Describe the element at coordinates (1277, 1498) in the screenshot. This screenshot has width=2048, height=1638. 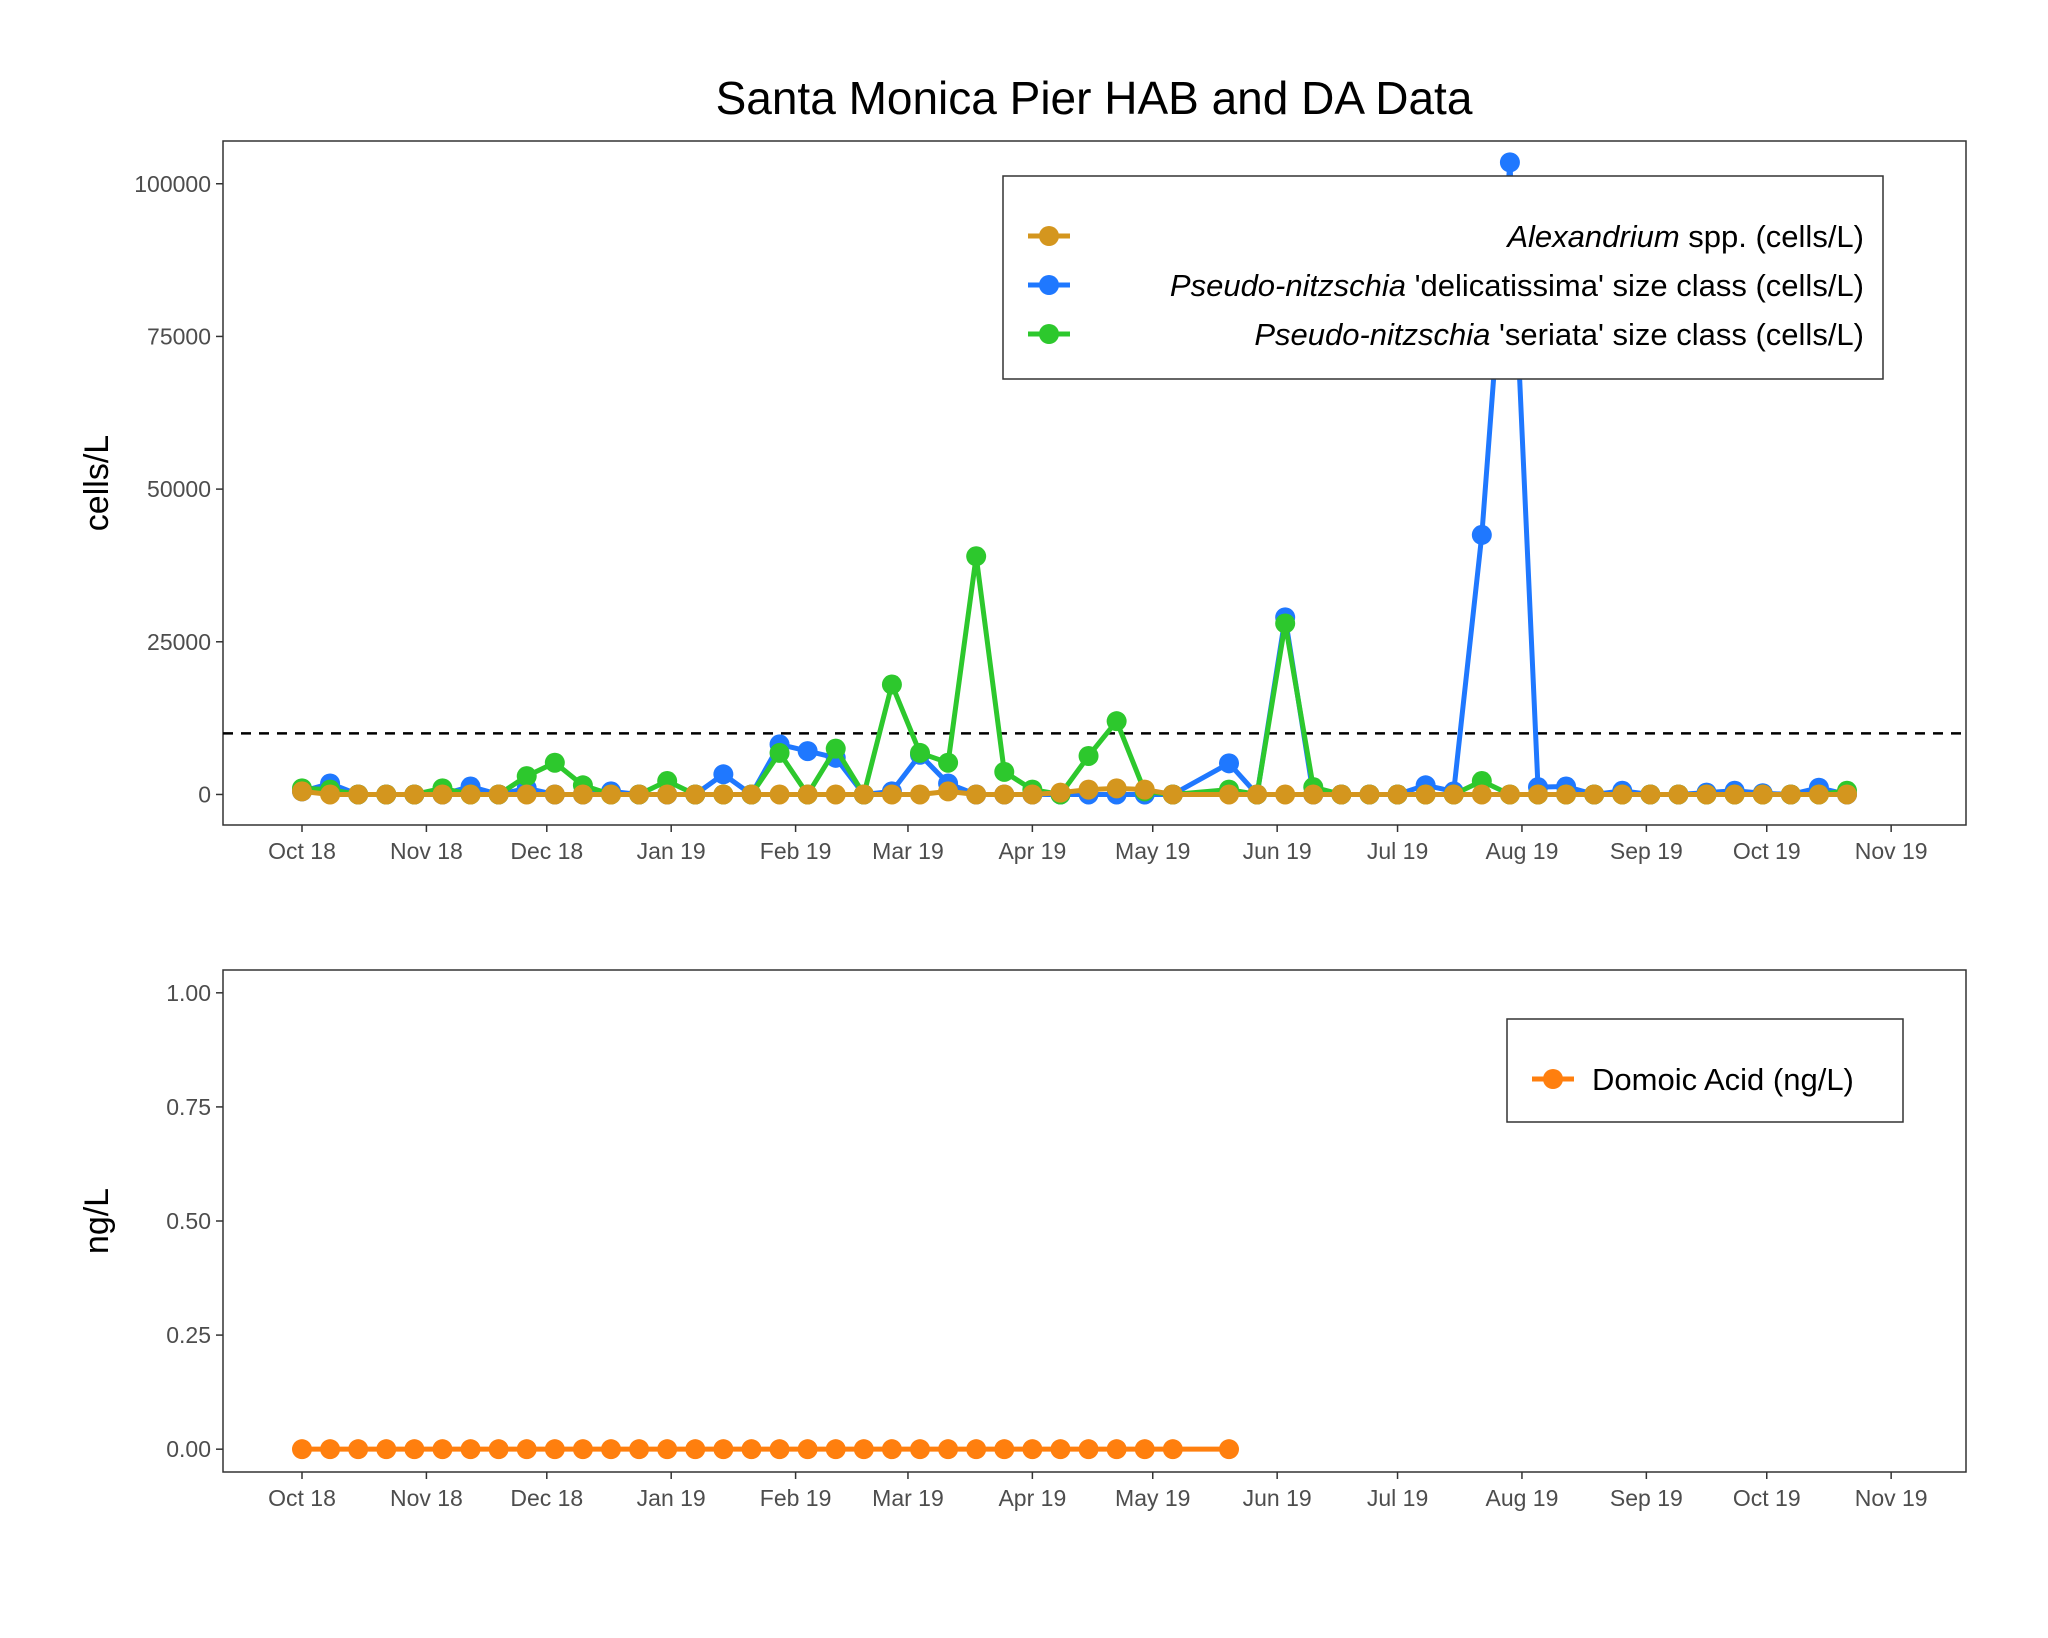
I see `x-tick-label: Jun 19` at that location.